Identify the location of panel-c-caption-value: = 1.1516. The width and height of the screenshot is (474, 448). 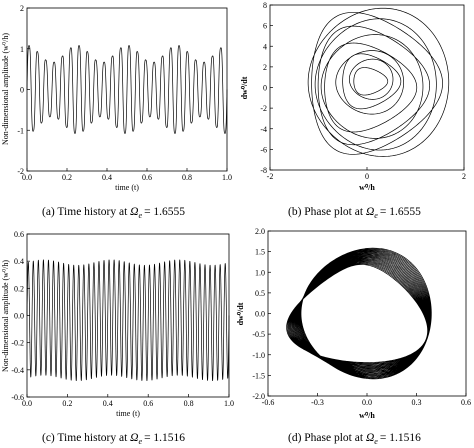
(164, 438).